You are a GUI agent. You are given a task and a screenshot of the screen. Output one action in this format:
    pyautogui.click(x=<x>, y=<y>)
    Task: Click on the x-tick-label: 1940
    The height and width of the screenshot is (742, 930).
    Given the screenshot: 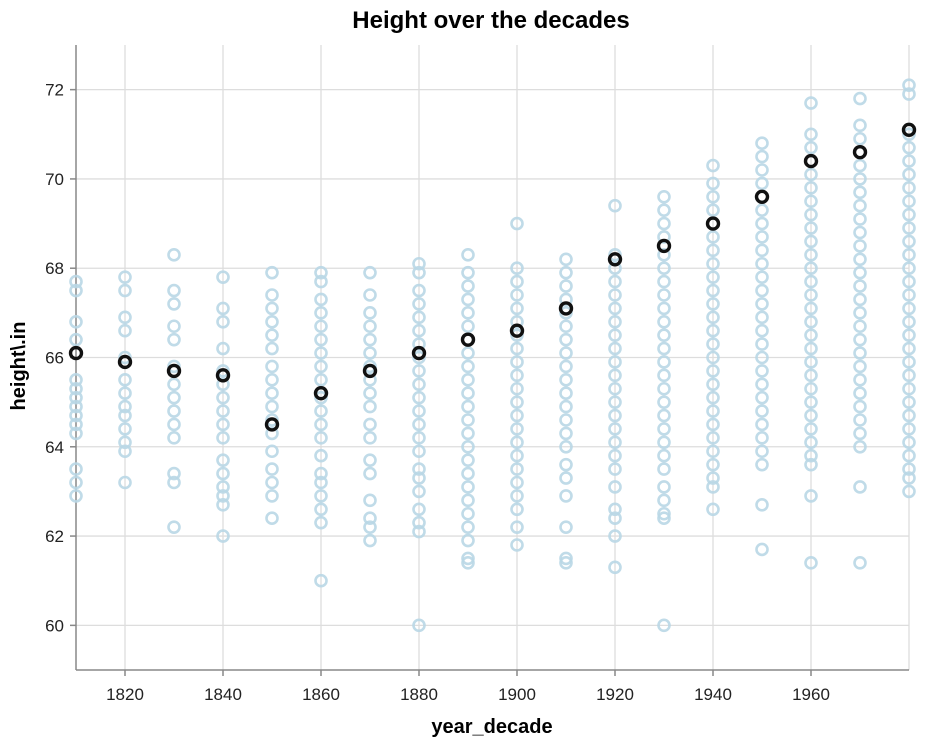 What is the action you would take?
    pyautogui.click(x=713, y=694)
    